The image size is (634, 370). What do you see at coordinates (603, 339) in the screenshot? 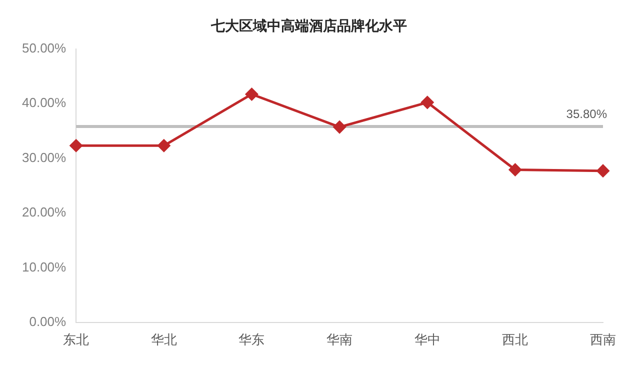
I see `x-tick-label: 西南` at bounding box center [603, 339].